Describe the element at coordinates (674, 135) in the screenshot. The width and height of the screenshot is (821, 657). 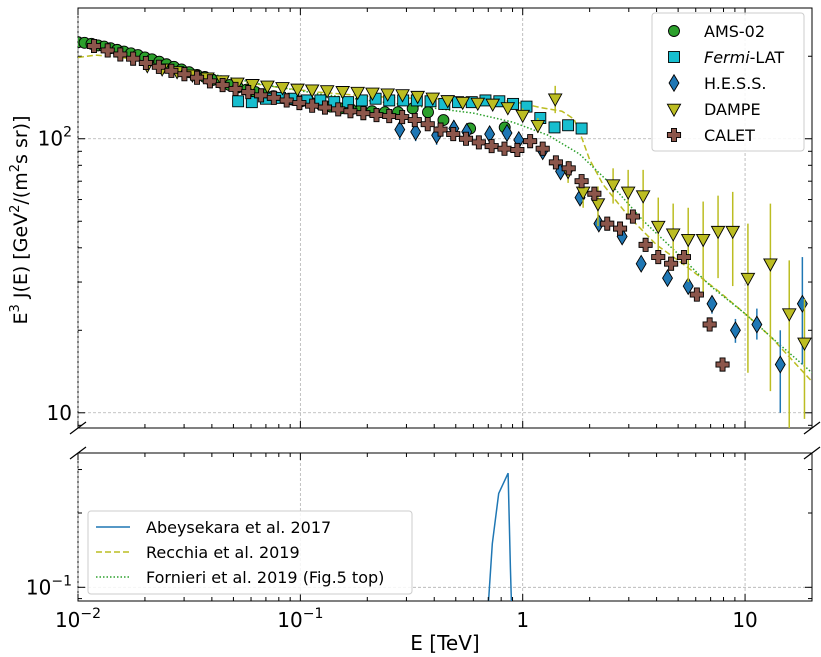
I see `legend-marker-calet` at that location.